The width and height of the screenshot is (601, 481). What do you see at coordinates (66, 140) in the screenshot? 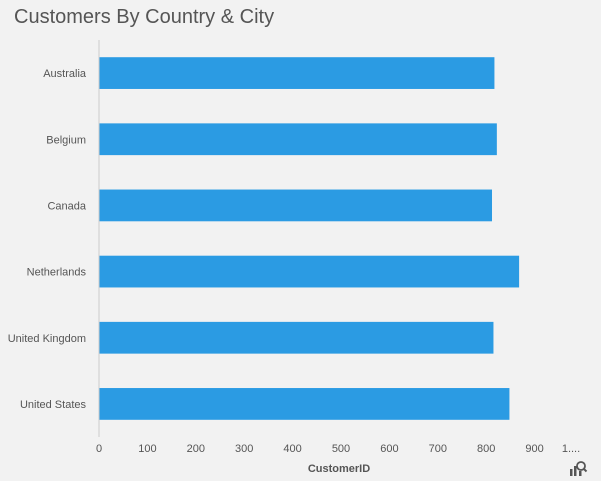
I see `category-label: Belgium` at bounding box center [66, 140].